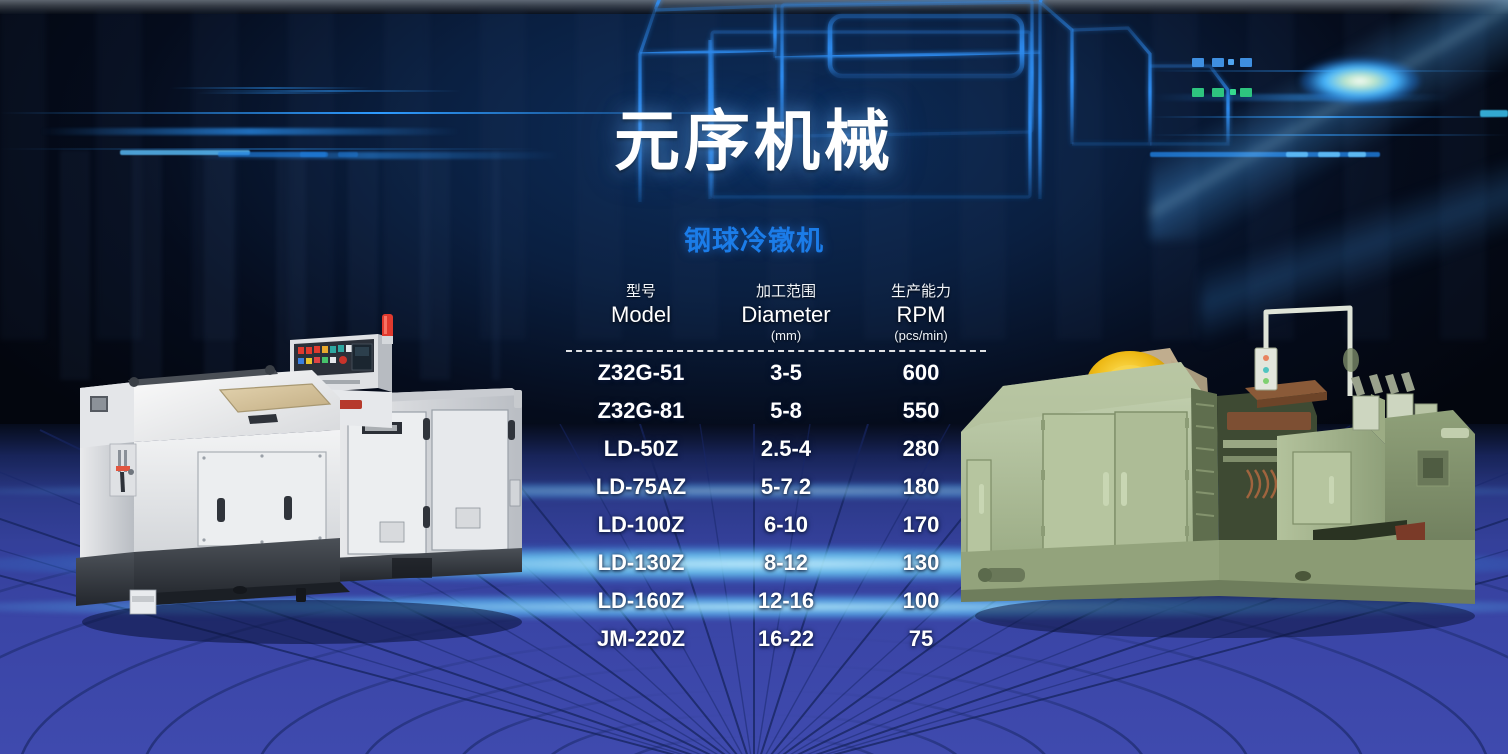  Describe the element at coordinates (786, 410) in the screenshot. I see `table-cell-diameter: 5-8` at that location.